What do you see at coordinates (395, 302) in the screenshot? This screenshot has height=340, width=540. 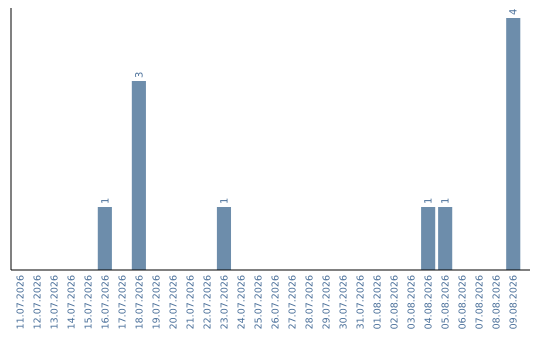 I see `x-tick-label: 02.08.2026` at bounding box center [395, 302].